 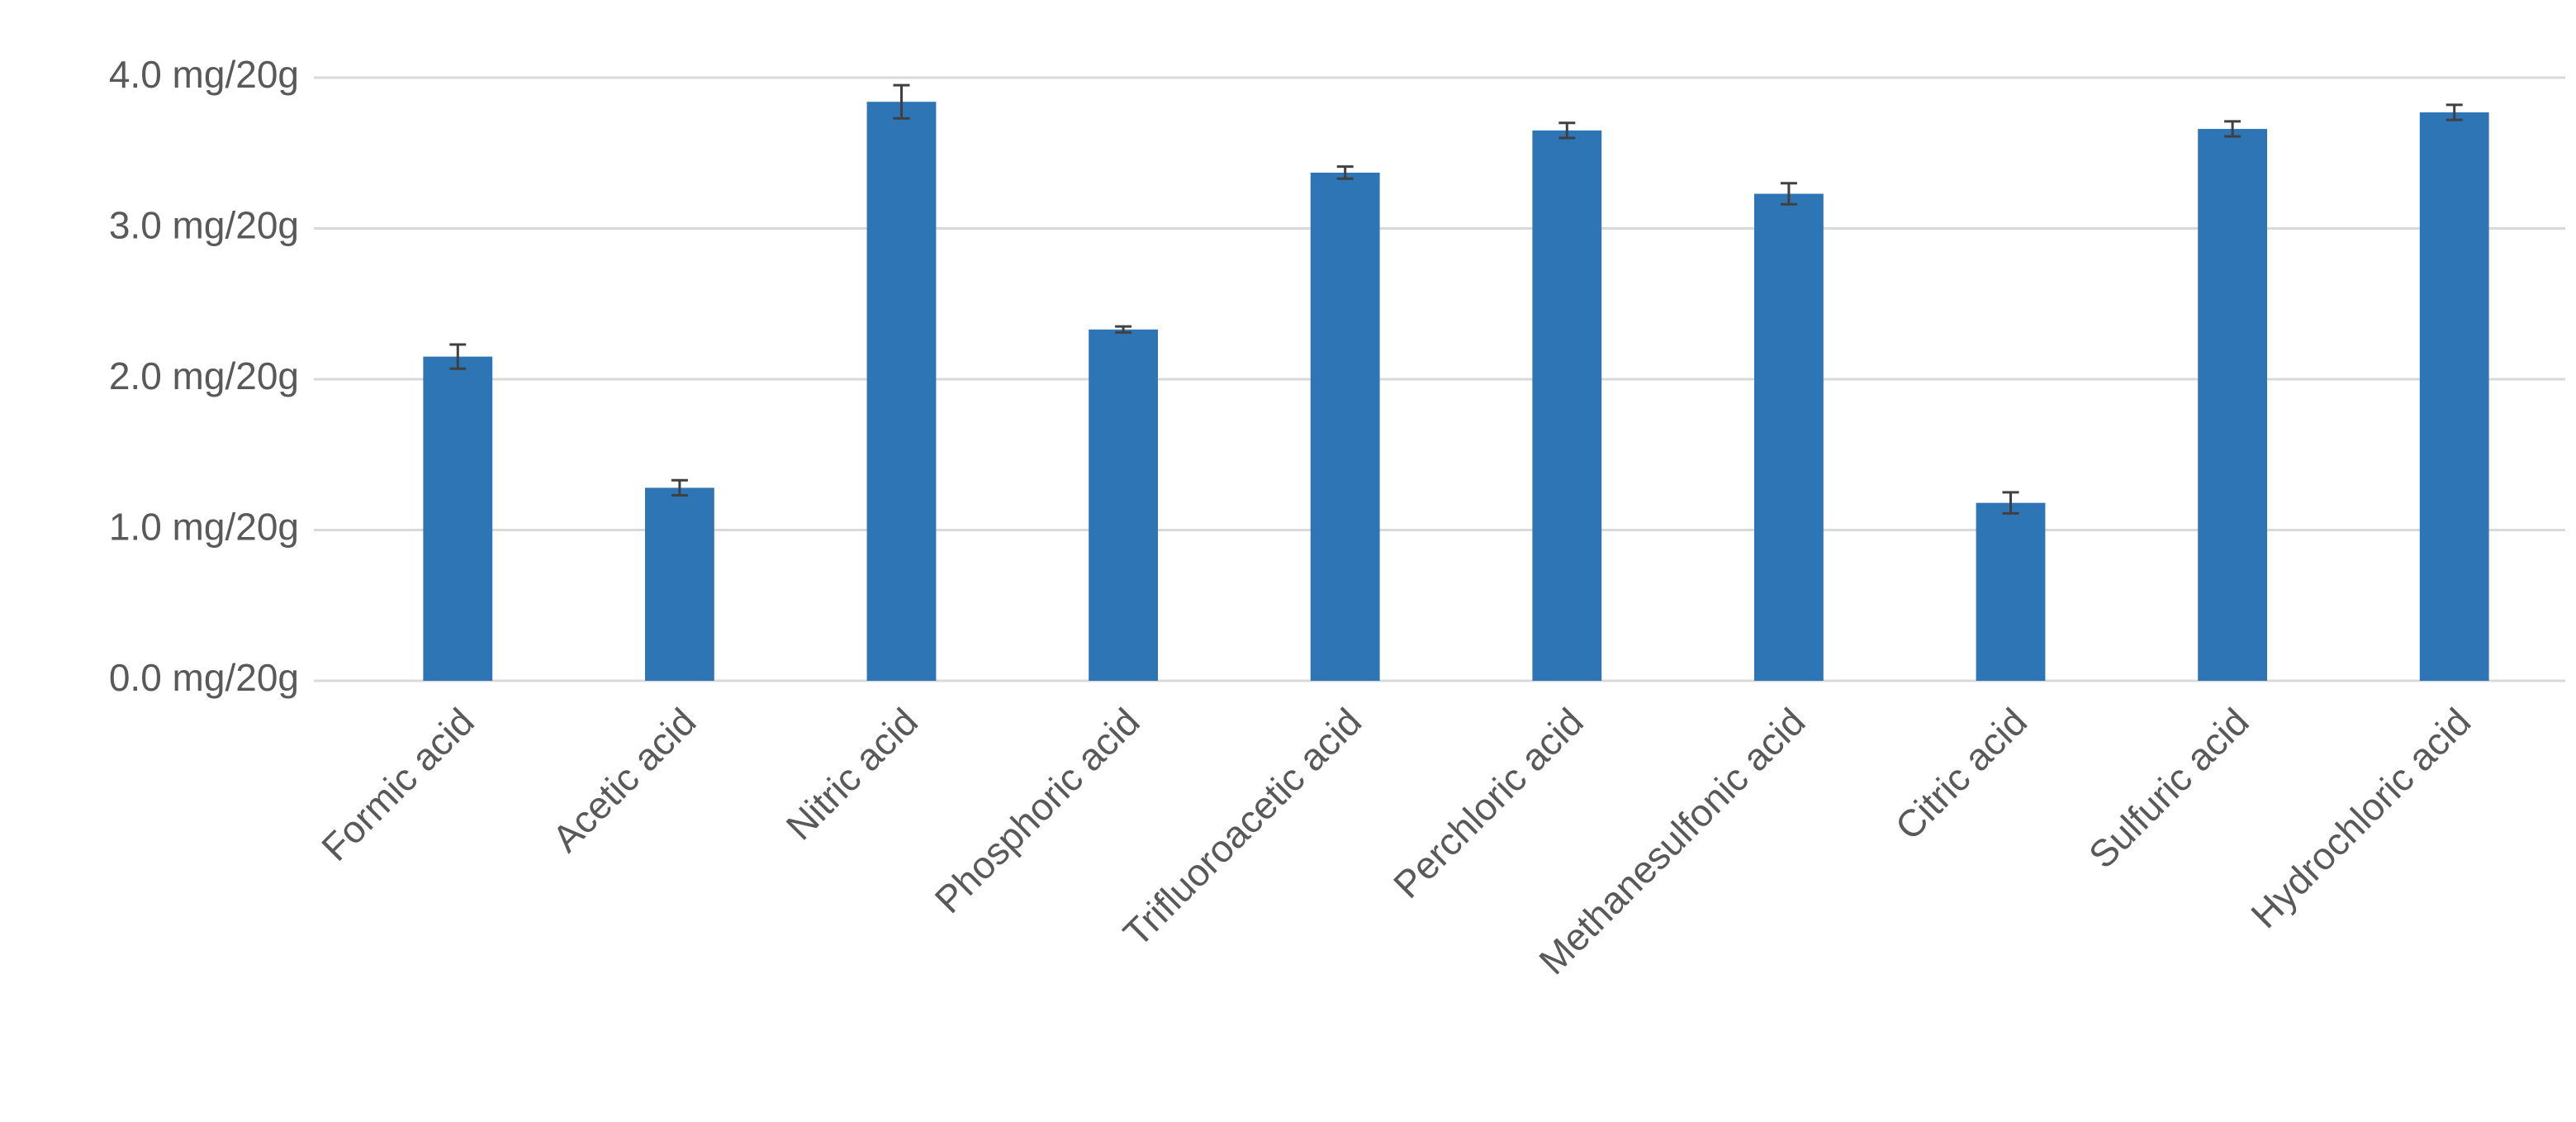 I want to click on x-tick-label: Formic acid, so click(x=397, y=784).